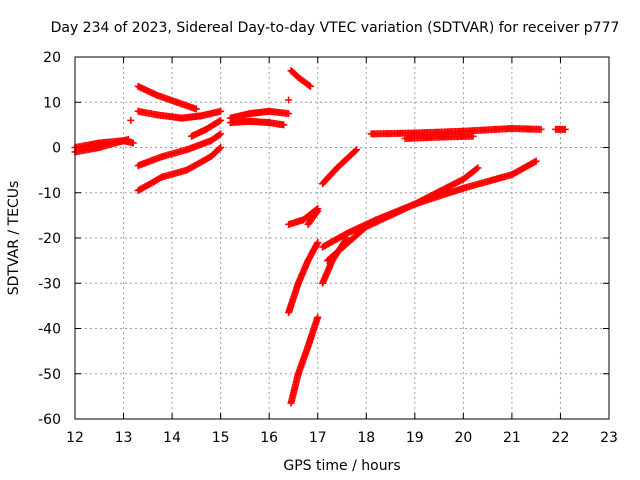 This screenshot has width=640, height=480. I want to click on y-tick-label: -10, so click(49, 194).